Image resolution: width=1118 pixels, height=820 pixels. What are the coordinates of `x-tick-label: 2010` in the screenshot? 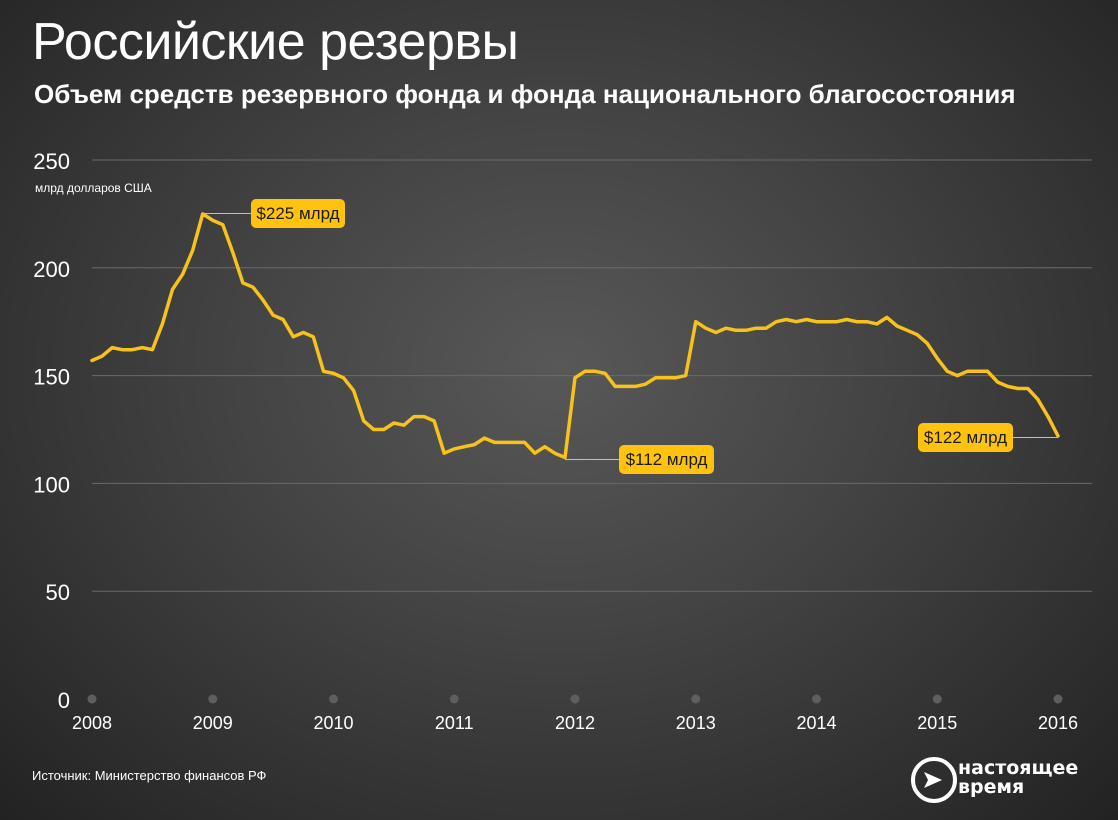 It's located at (333, 723).